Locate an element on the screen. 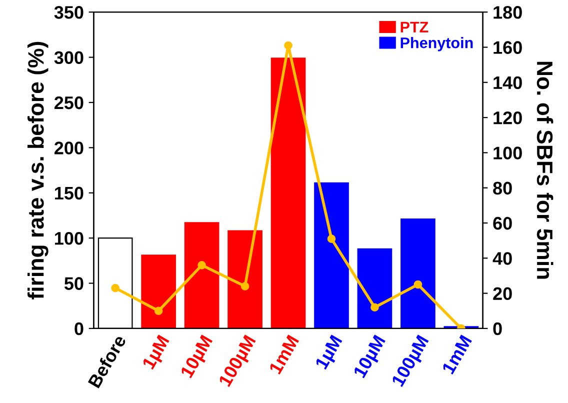 The height and width of the screenshot is (403, 568). y2-tick-label: 100 is located at coordinates (508, 153).